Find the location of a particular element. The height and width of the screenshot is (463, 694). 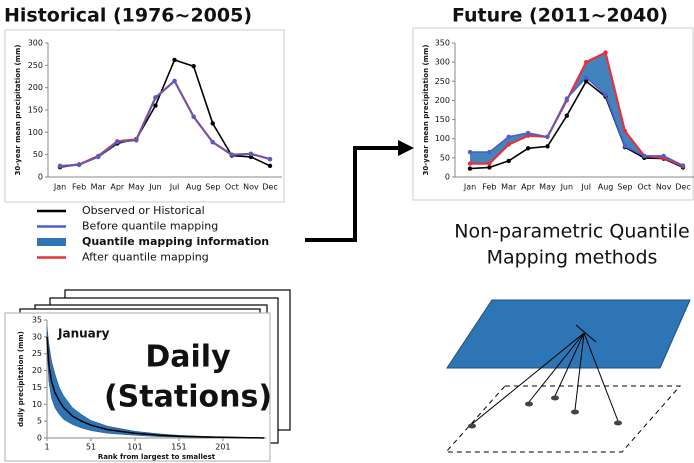

y-tick-label: 15 is located at coordinates (37, 387).